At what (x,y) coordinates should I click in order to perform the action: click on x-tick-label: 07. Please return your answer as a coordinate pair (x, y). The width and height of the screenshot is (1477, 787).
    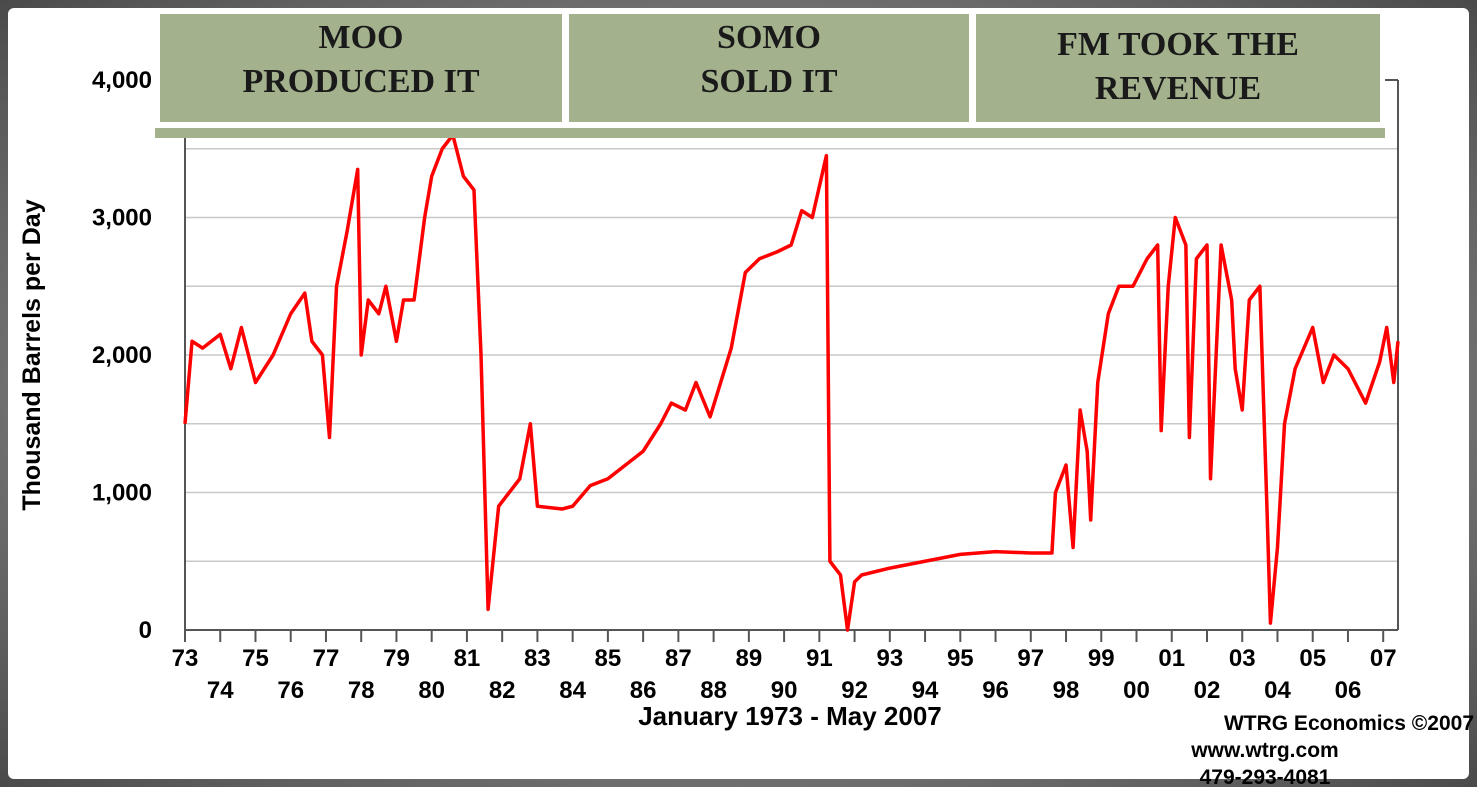
    Looking at the image, I should click on (1383, 658).